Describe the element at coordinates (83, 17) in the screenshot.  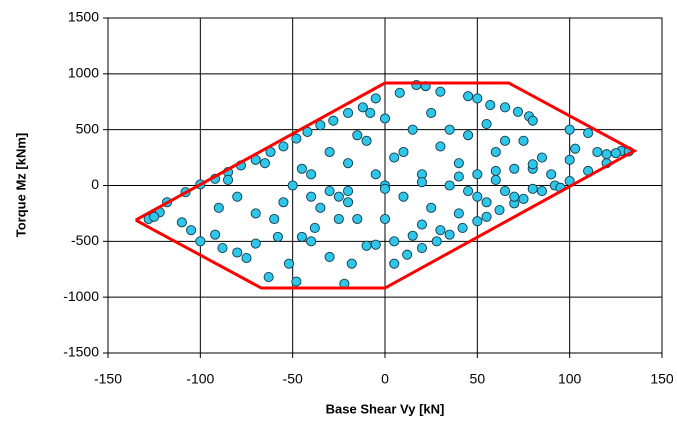
I see `y-tick-label: 1500` at that location.